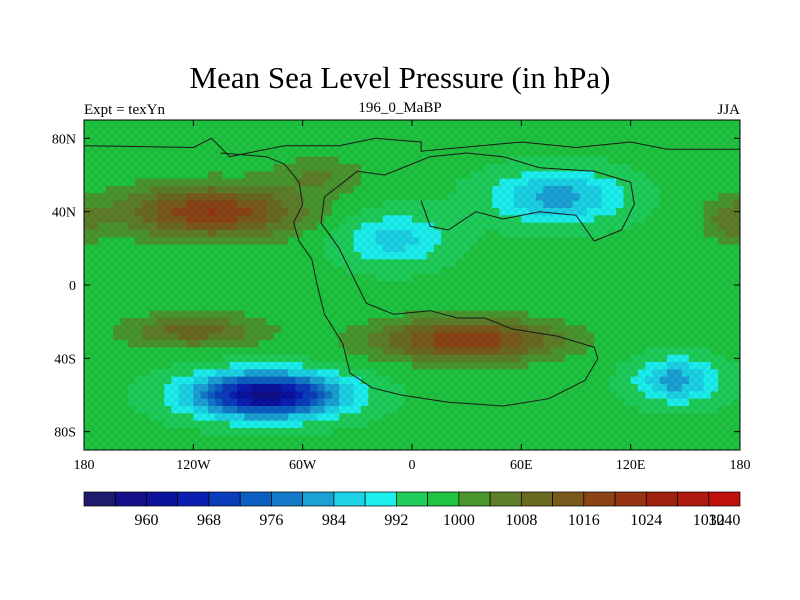 The width and height of the screenshot is (800, 600). I want to click on y-tick-label: 80N, so click(64, 139).